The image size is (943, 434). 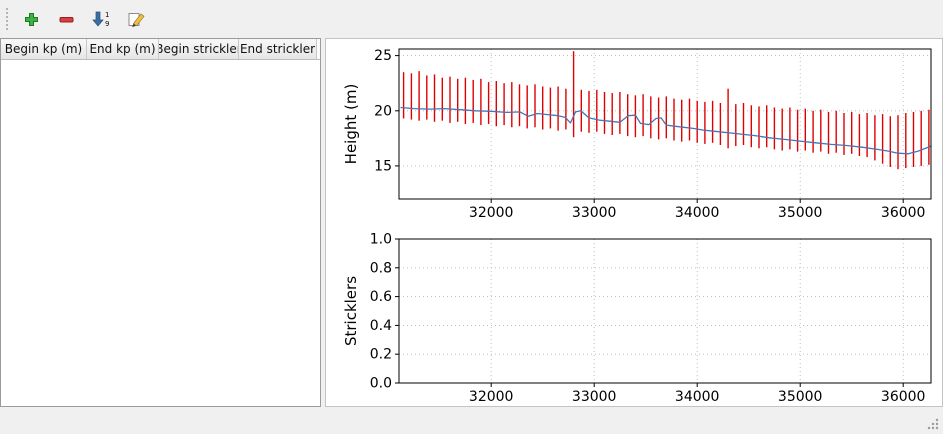 What do you see at coordinates (44, 49) in the screenshot?
I see `column-header-begin-kp: Begin kp (m)` at bounding box center [44, 49].